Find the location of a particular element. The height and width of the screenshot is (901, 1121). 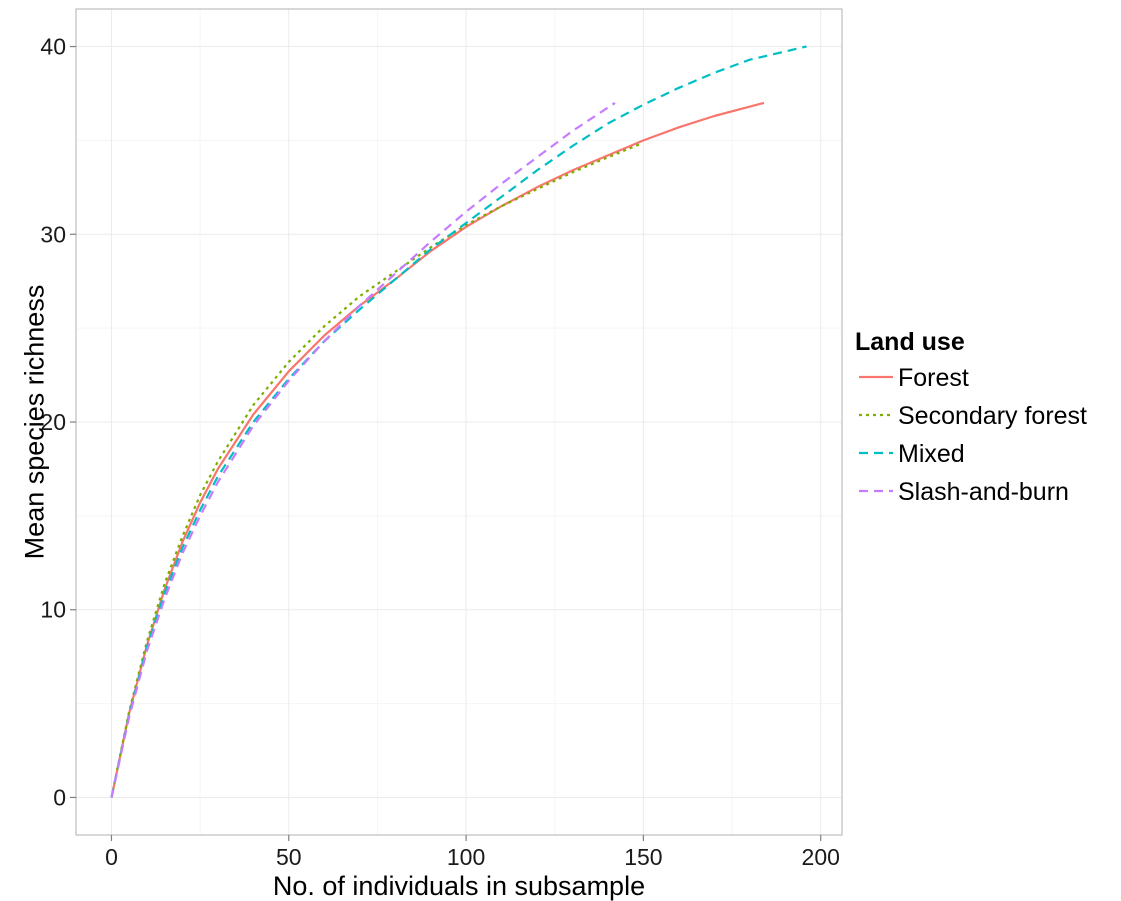

y-axis-title: Mean species richness is located at coordinates (34, 422).